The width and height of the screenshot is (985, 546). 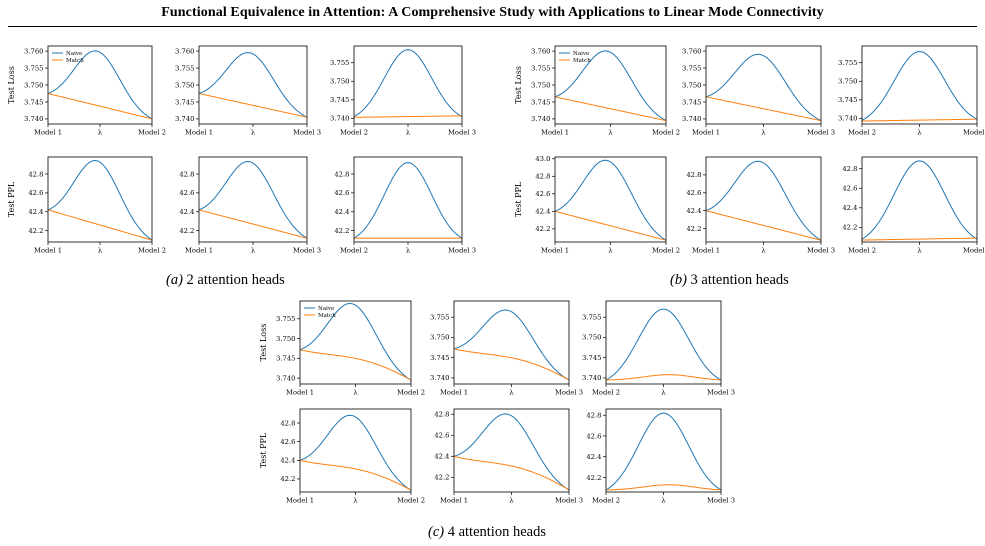 What do you see at coordinates (496, 532) in the screenshot?
I see `caption-c-text: 4 attention heads` at bounding box center [496, 532].